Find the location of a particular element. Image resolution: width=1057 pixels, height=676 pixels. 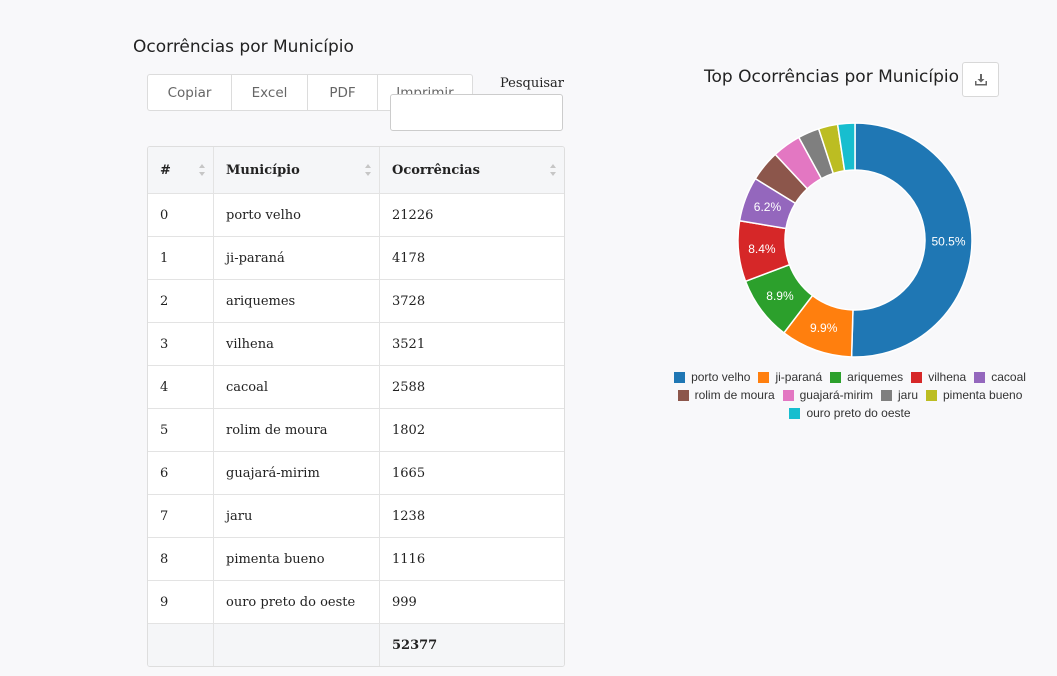

legend-item: porto velho is located at coordinates (712, 377).